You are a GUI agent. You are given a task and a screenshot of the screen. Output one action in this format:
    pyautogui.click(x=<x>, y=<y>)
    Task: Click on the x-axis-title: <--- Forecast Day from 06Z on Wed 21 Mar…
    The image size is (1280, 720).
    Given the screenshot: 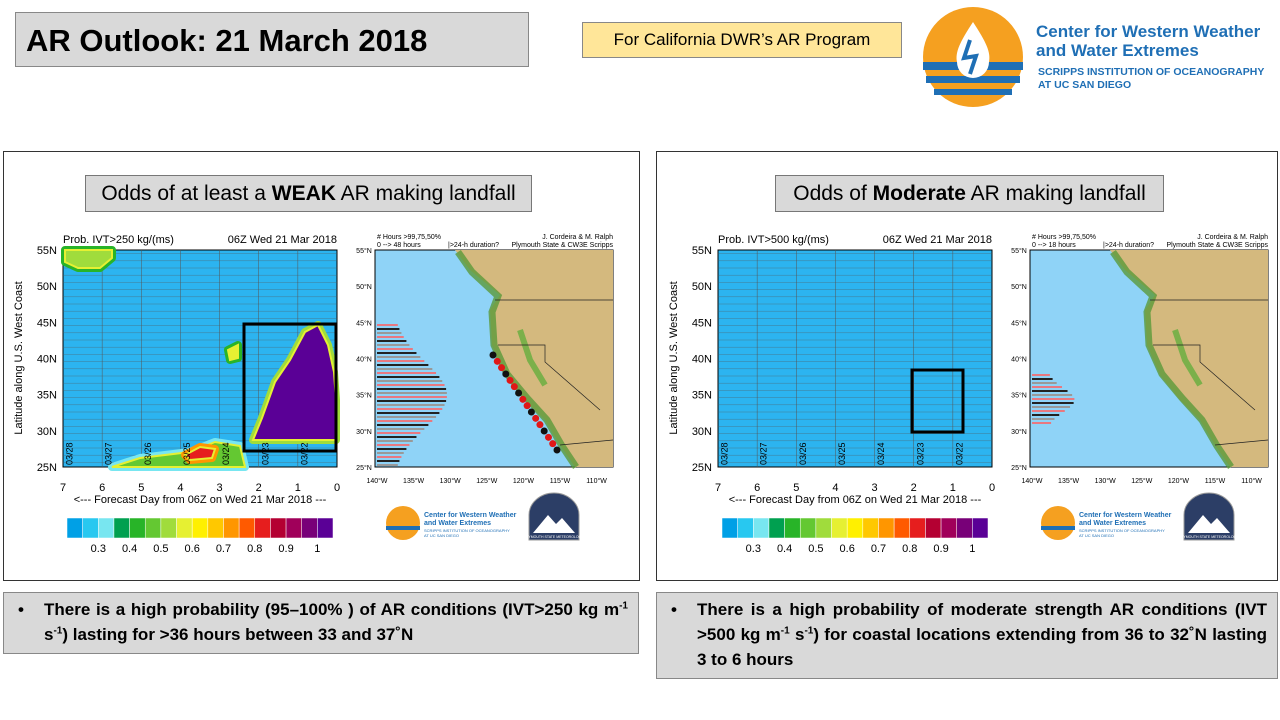 What is the action you would take?
    pyautogui.click(x=855, y=500)
    